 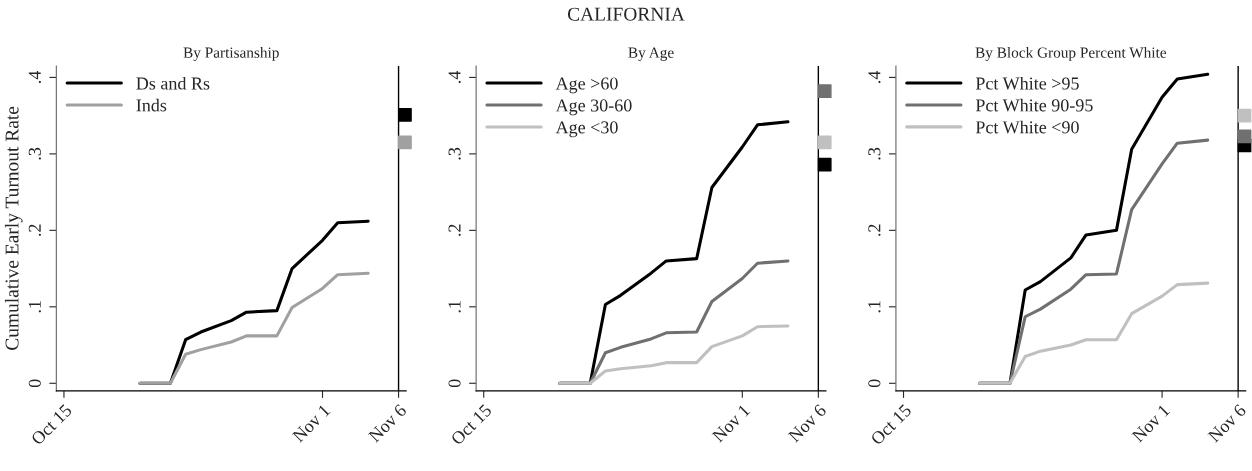 What do you see at coordinates (1071, 54) in the screenshot?
I see `chart-title: By Block Group Percent White` at bounding box center [1071, 54].